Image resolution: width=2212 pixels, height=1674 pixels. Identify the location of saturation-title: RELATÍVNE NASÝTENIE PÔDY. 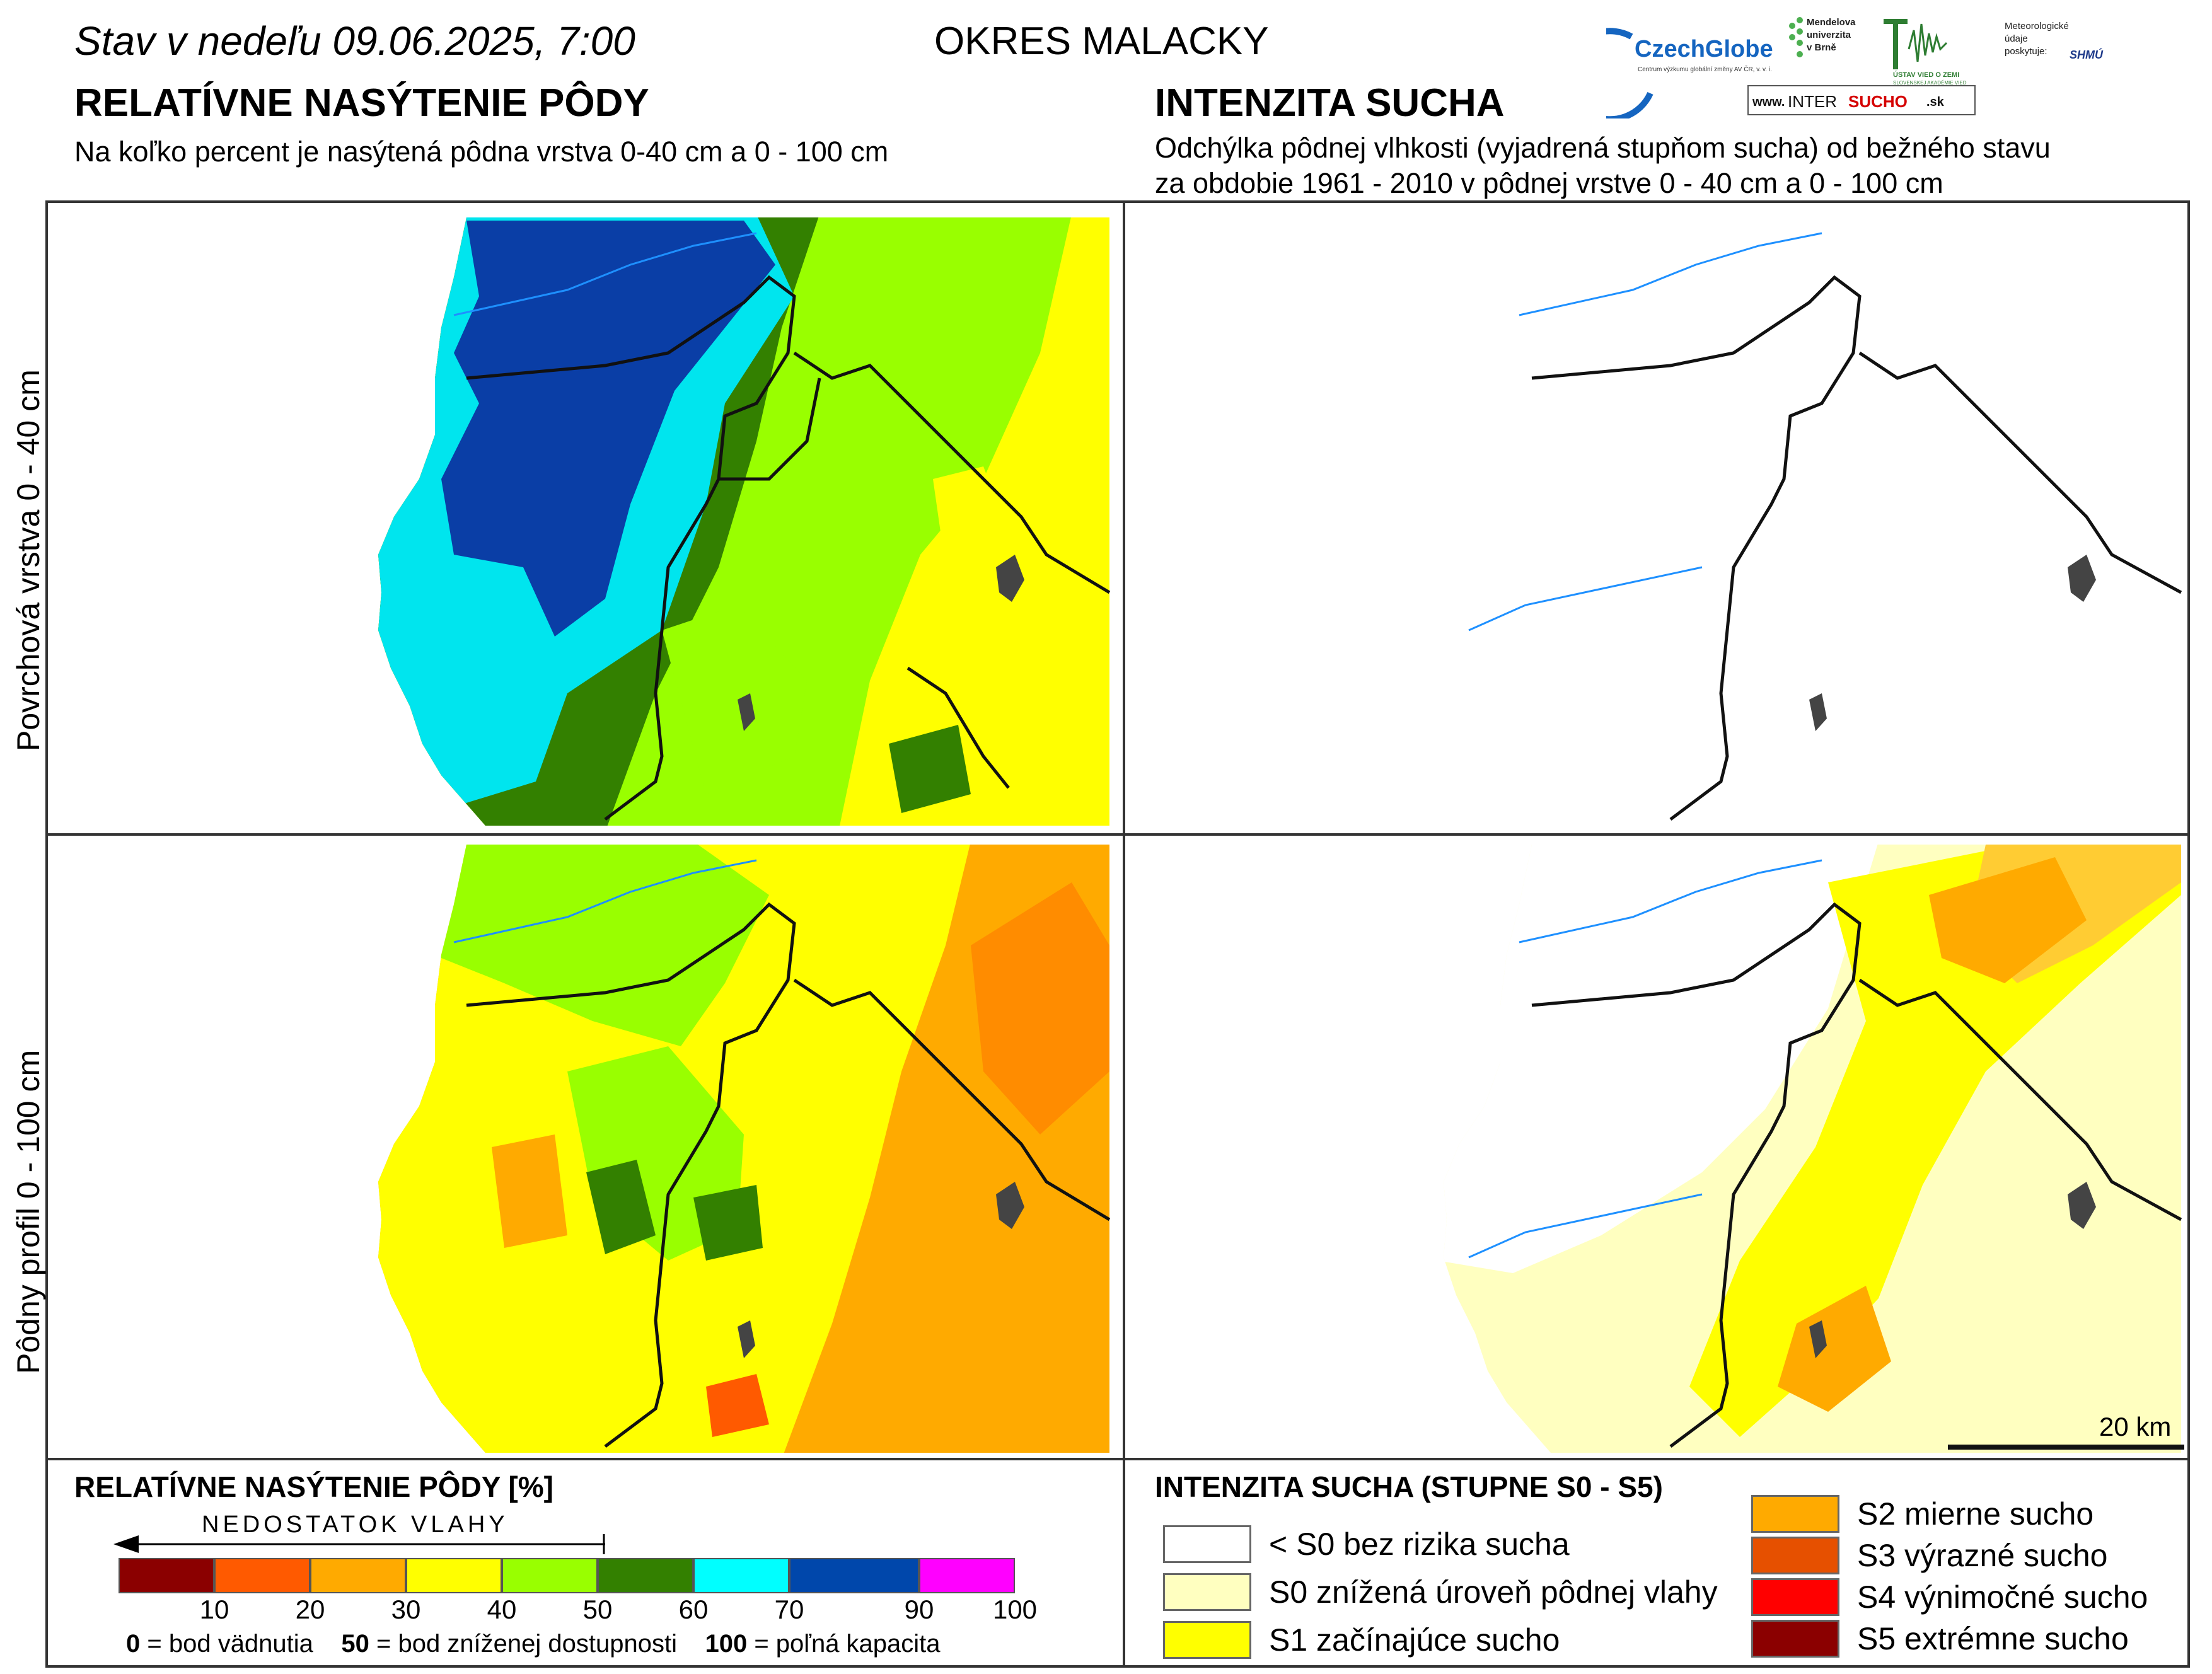
(361, 103).